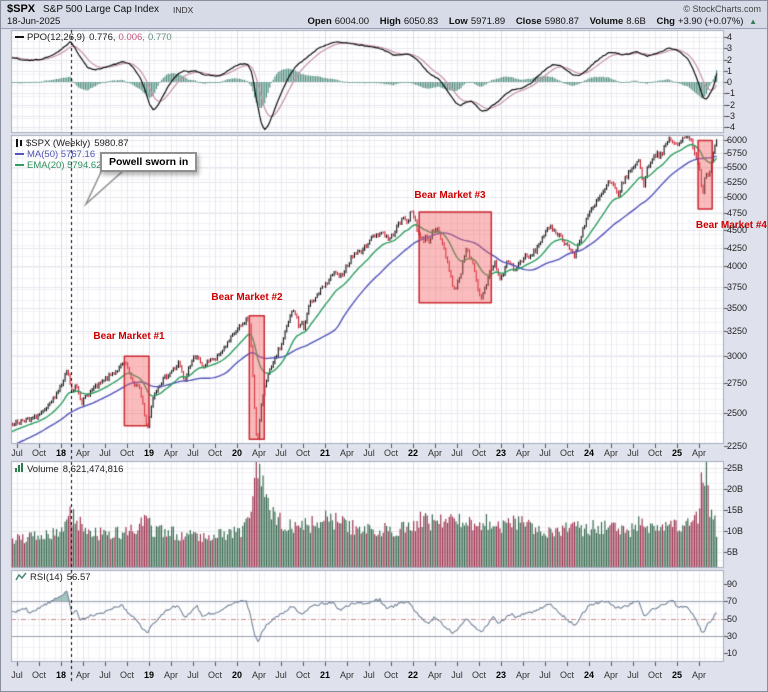  What do you see at coordinates (319, 21) in the screenshot?
I see `open-label: Open` at bounding box center [319, 21].